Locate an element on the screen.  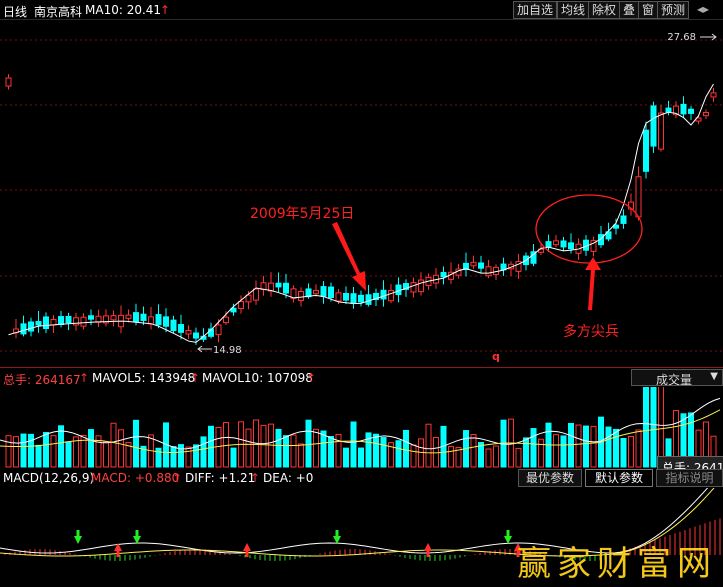
tab-default-params: 默认参数 is located at coordinates (619, 478).